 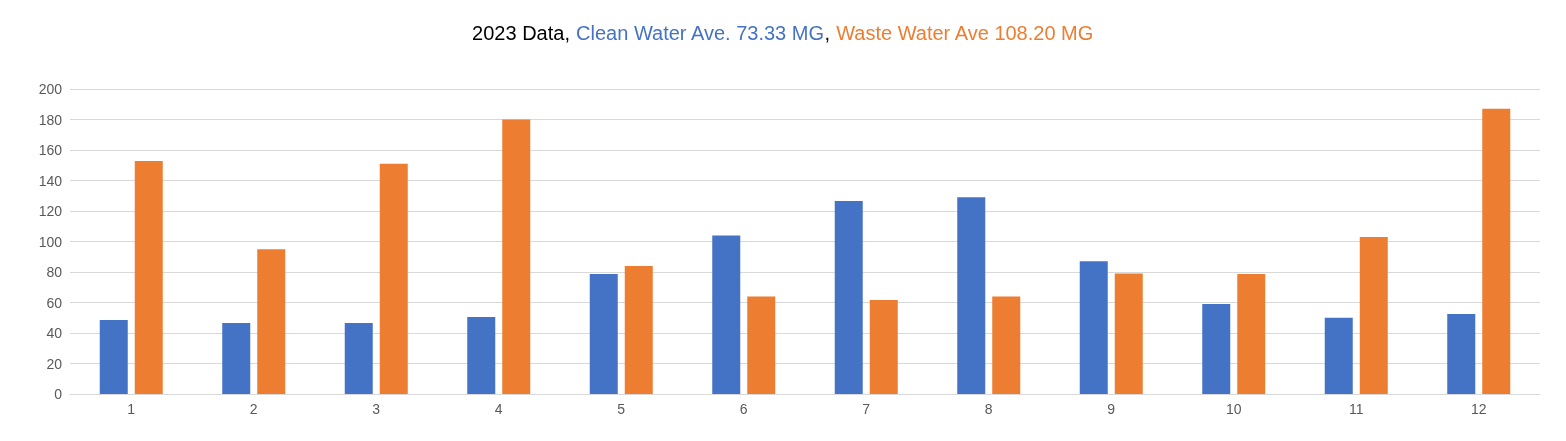 I want to click on x-tick-label: 10, so click(x=1233, y=409).